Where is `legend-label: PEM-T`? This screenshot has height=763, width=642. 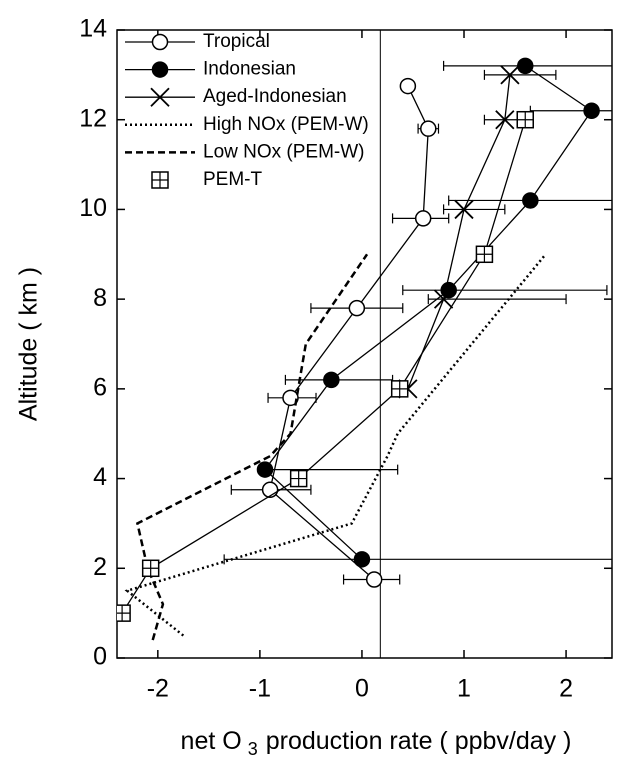 legend-label: PEM-T is located at coordinates (233, 179).